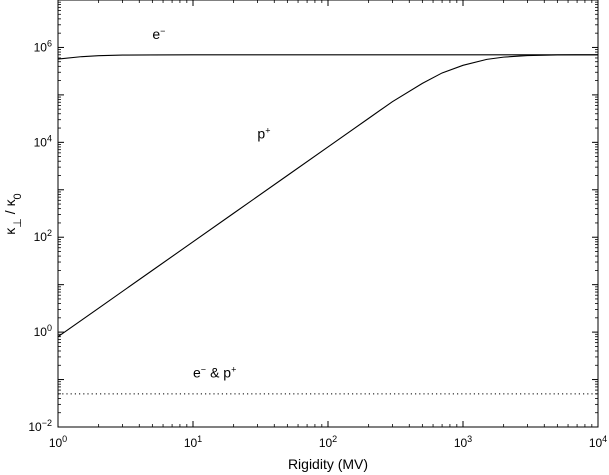 This screenshot has height=475, width=609. What do you see at coordinates (43, 236) in the screenshot?
I see `y-tick-label: 10²` at bounding box center [43, 236].